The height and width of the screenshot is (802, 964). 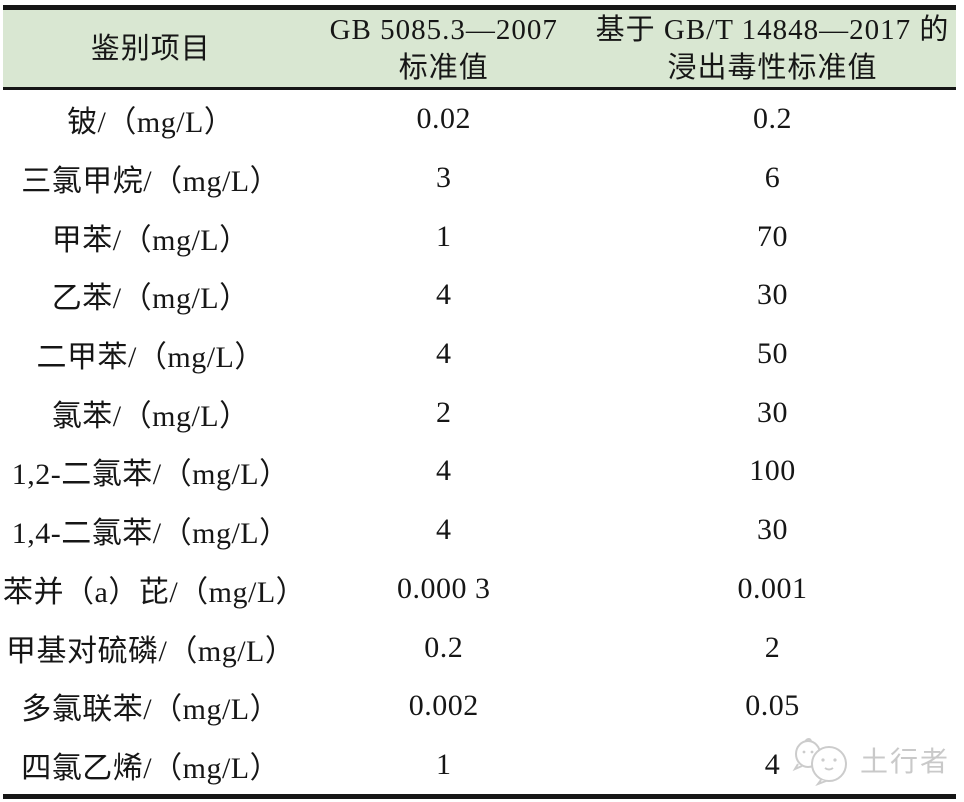 I want to click on header-col-item-label: 鉴别项目, so click(x=150, y=48).